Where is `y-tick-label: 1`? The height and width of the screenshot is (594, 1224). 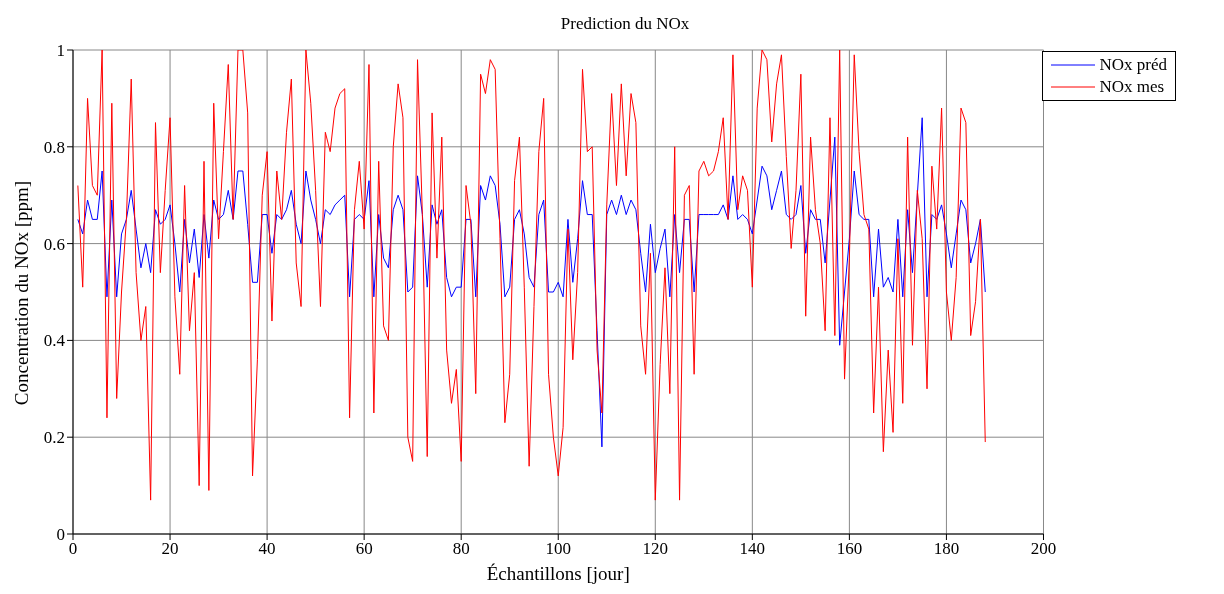 y-tick-label: 1 is located at coordinates (60, 51).